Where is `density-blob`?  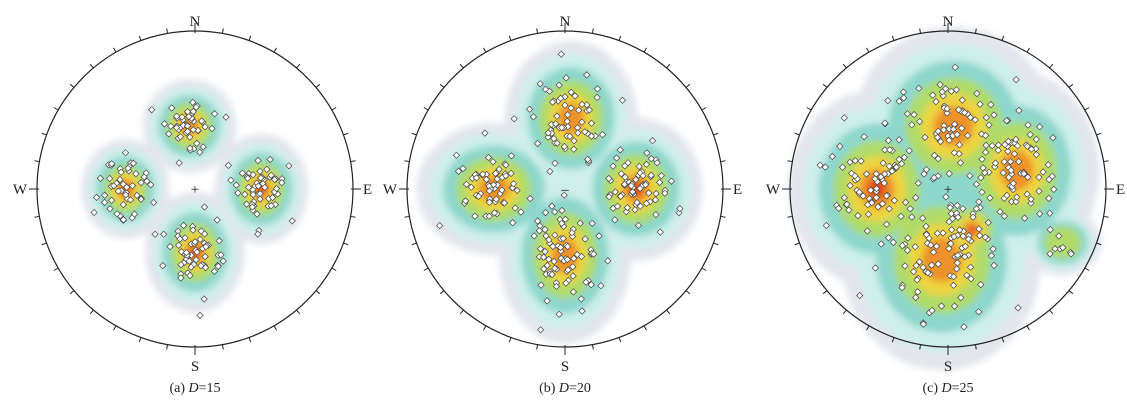 density-blob is located at coordinates (1017, 170).